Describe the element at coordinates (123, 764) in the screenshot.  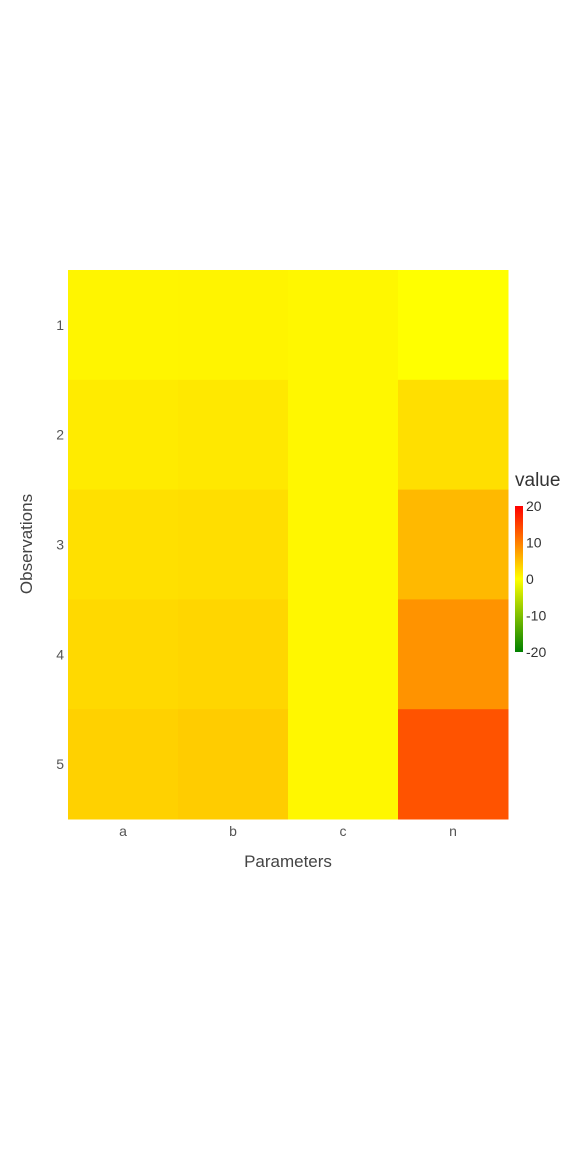
I see `heatmap-cell-5-a` at that location.